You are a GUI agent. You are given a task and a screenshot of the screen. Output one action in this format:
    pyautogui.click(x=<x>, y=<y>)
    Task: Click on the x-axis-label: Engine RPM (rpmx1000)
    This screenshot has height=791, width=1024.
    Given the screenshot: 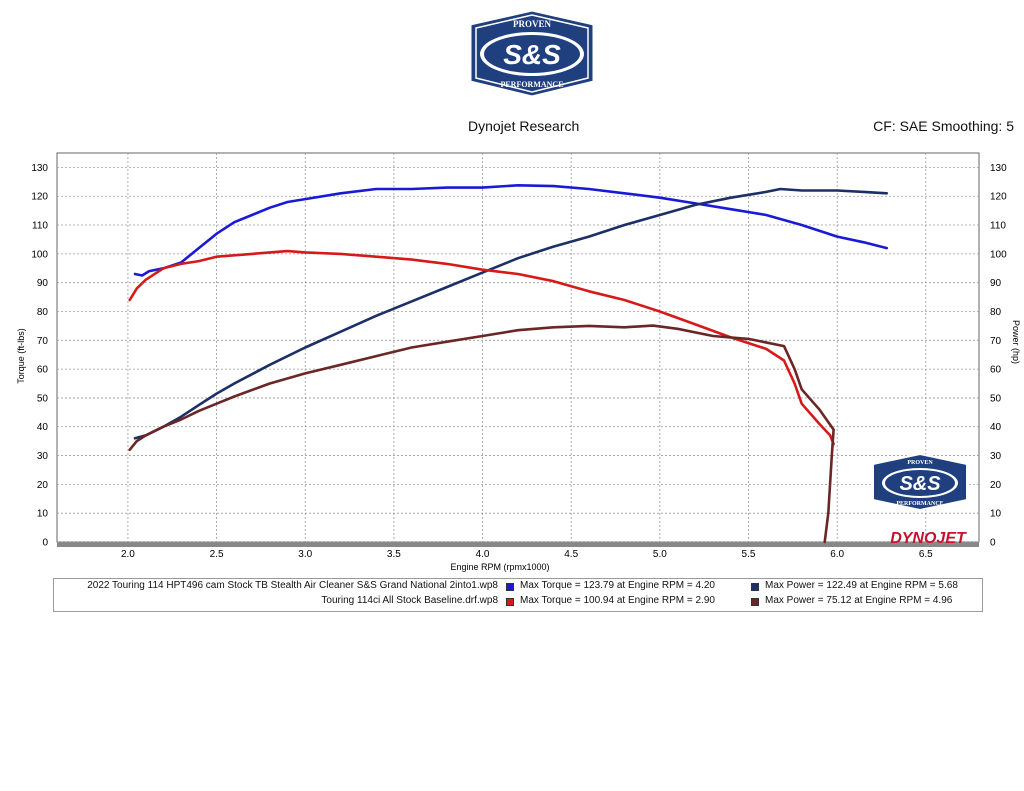 What is the action you would take?
    pyautogui.click(x=499, y=567)
    